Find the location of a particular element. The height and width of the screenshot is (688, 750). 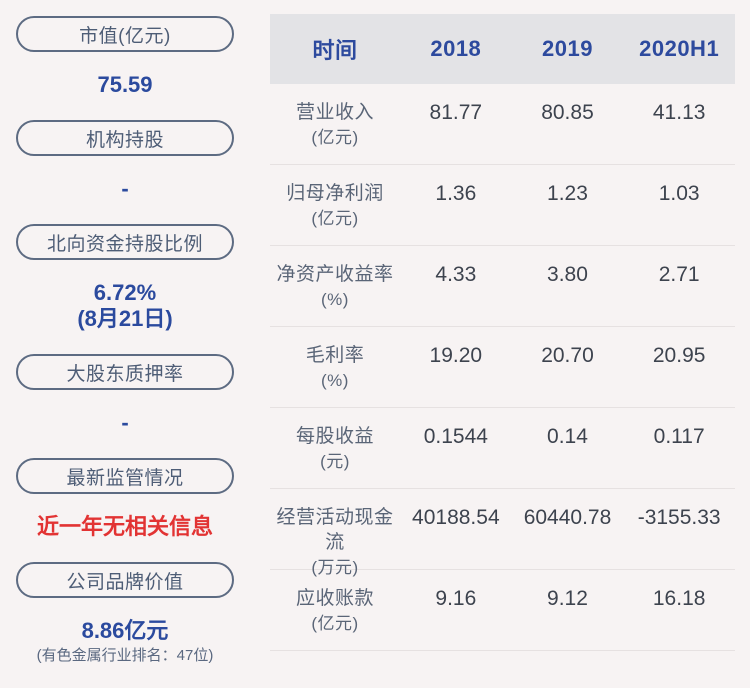

row-value-cell: 41.13 is located at coordinates (679, 112).